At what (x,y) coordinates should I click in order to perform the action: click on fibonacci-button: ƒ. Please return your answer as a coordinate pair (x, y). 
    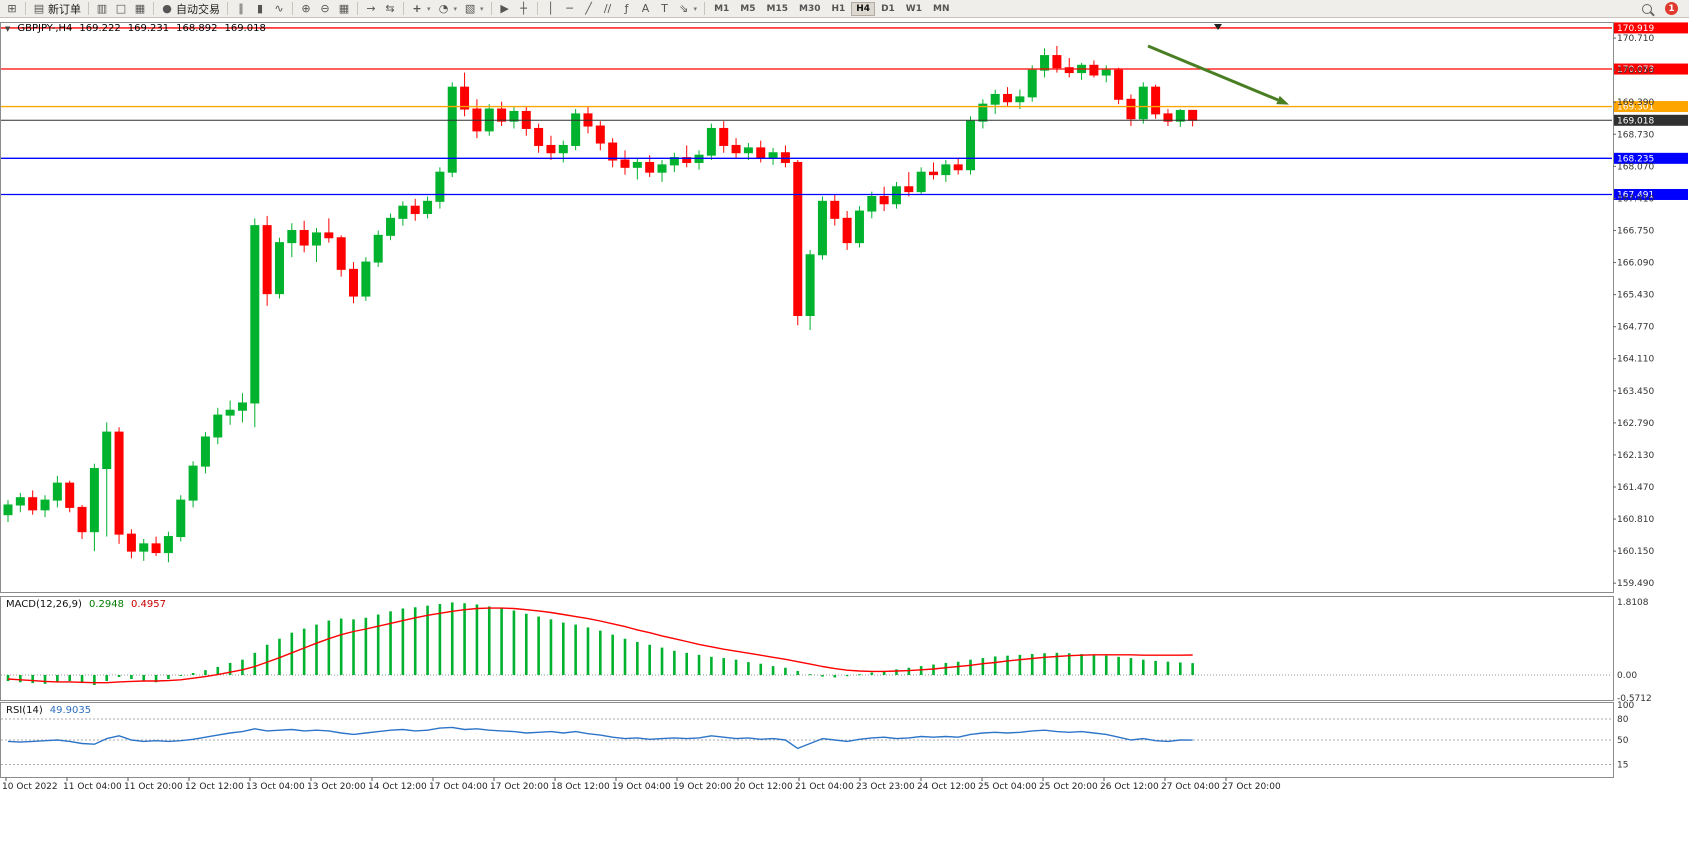
    Looking at the image, I should click on (627, 9).